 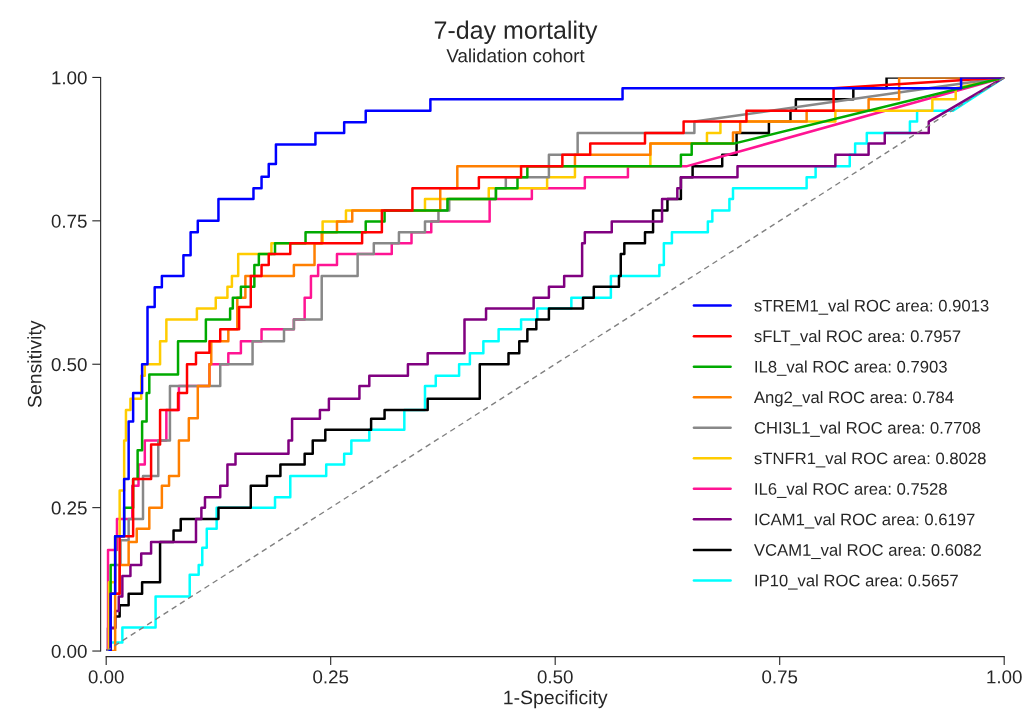 What do you see at coordinates (515, 55) in the screenshot?
I see `chart-subtitle: Validation cohort` at bounding box center [515, 55].